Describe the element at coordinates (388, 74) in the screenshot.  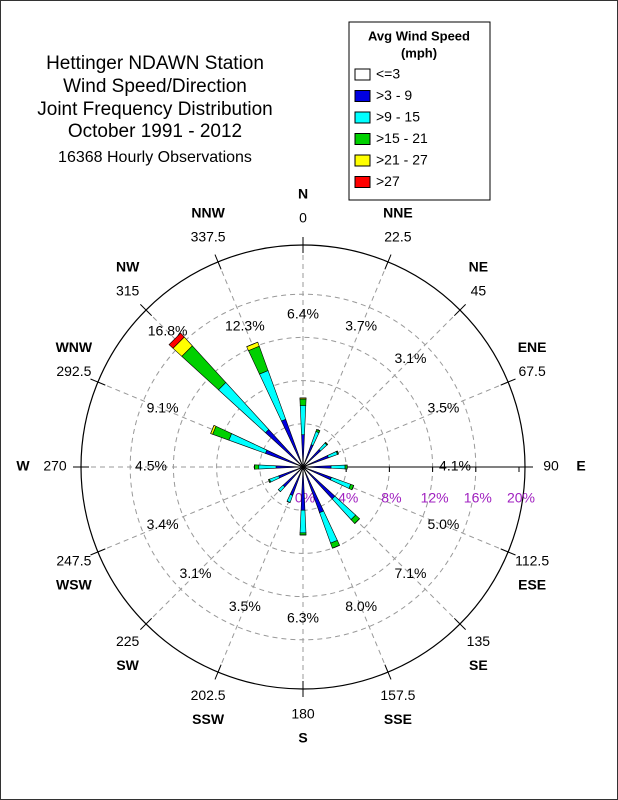
I see `legend-label: <=3` at that location.